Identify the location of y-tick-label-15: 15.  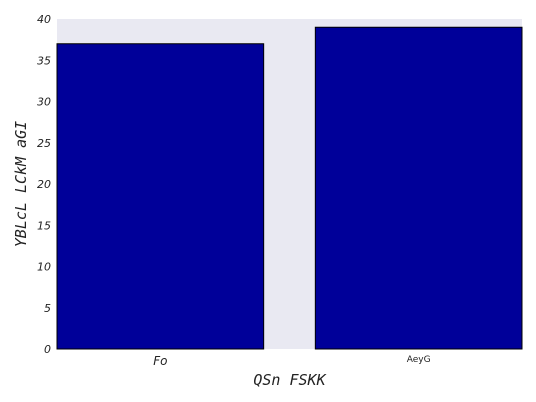
(44, 225).